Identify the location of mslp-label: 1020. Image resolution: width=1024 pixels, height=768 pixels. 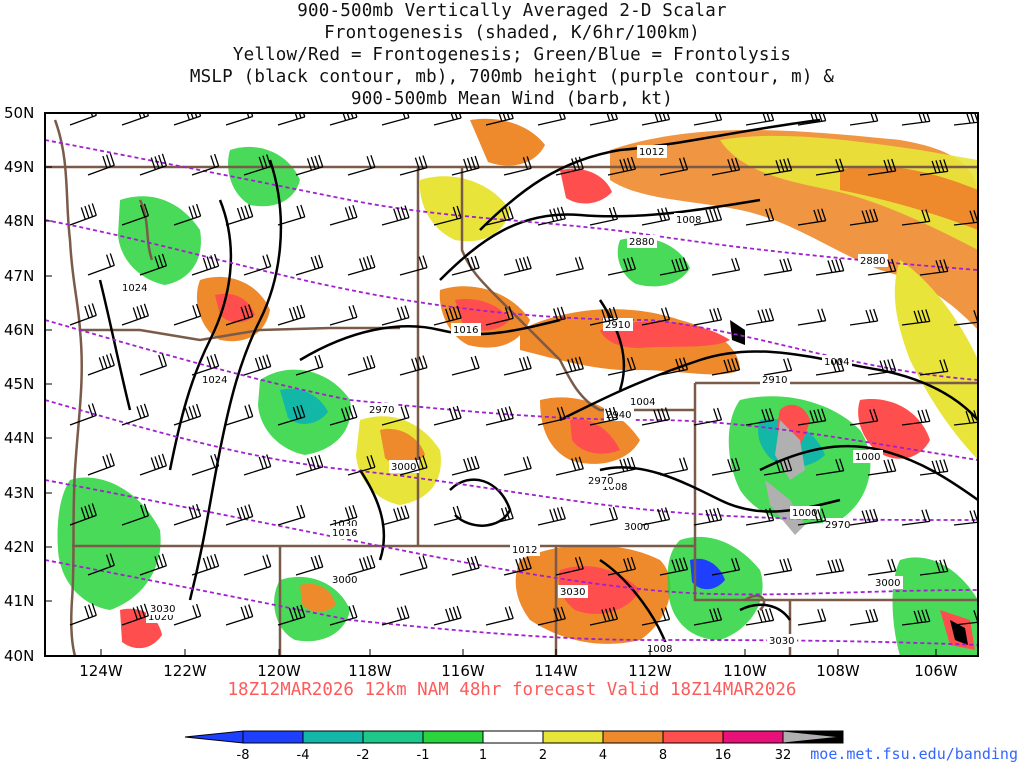
(160, 617).